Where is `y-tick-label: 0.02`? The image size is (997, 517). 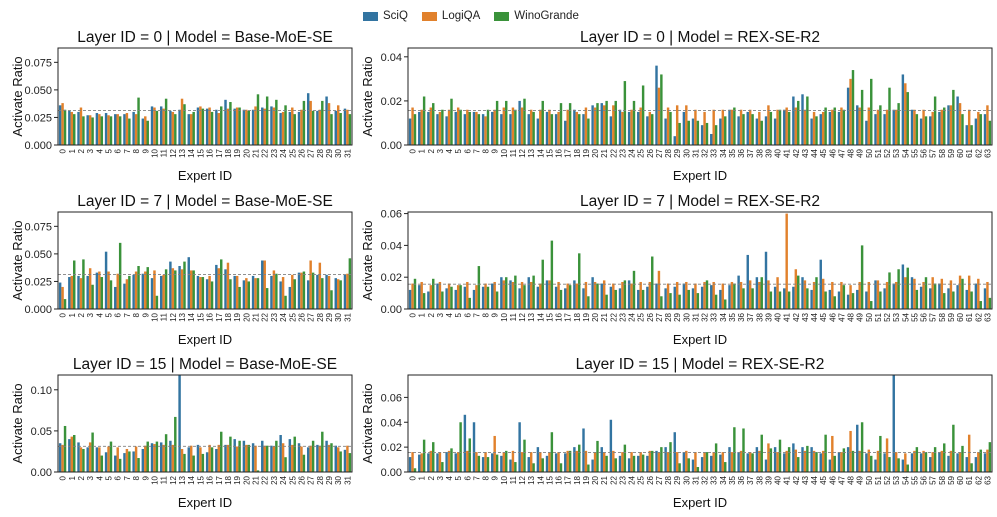
y-tick-label: 0.02 is located at coordinates (391, 278).